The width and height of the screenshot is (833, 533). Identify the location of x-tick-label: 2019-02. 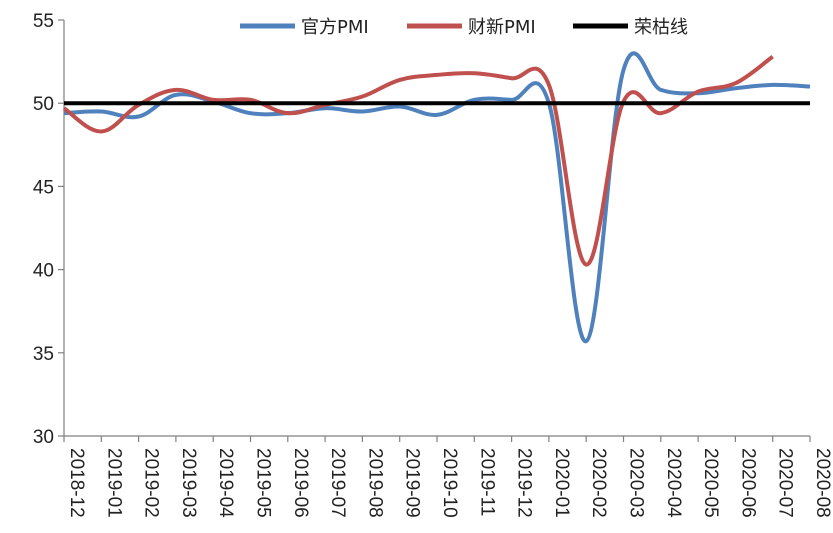
(151, 483).